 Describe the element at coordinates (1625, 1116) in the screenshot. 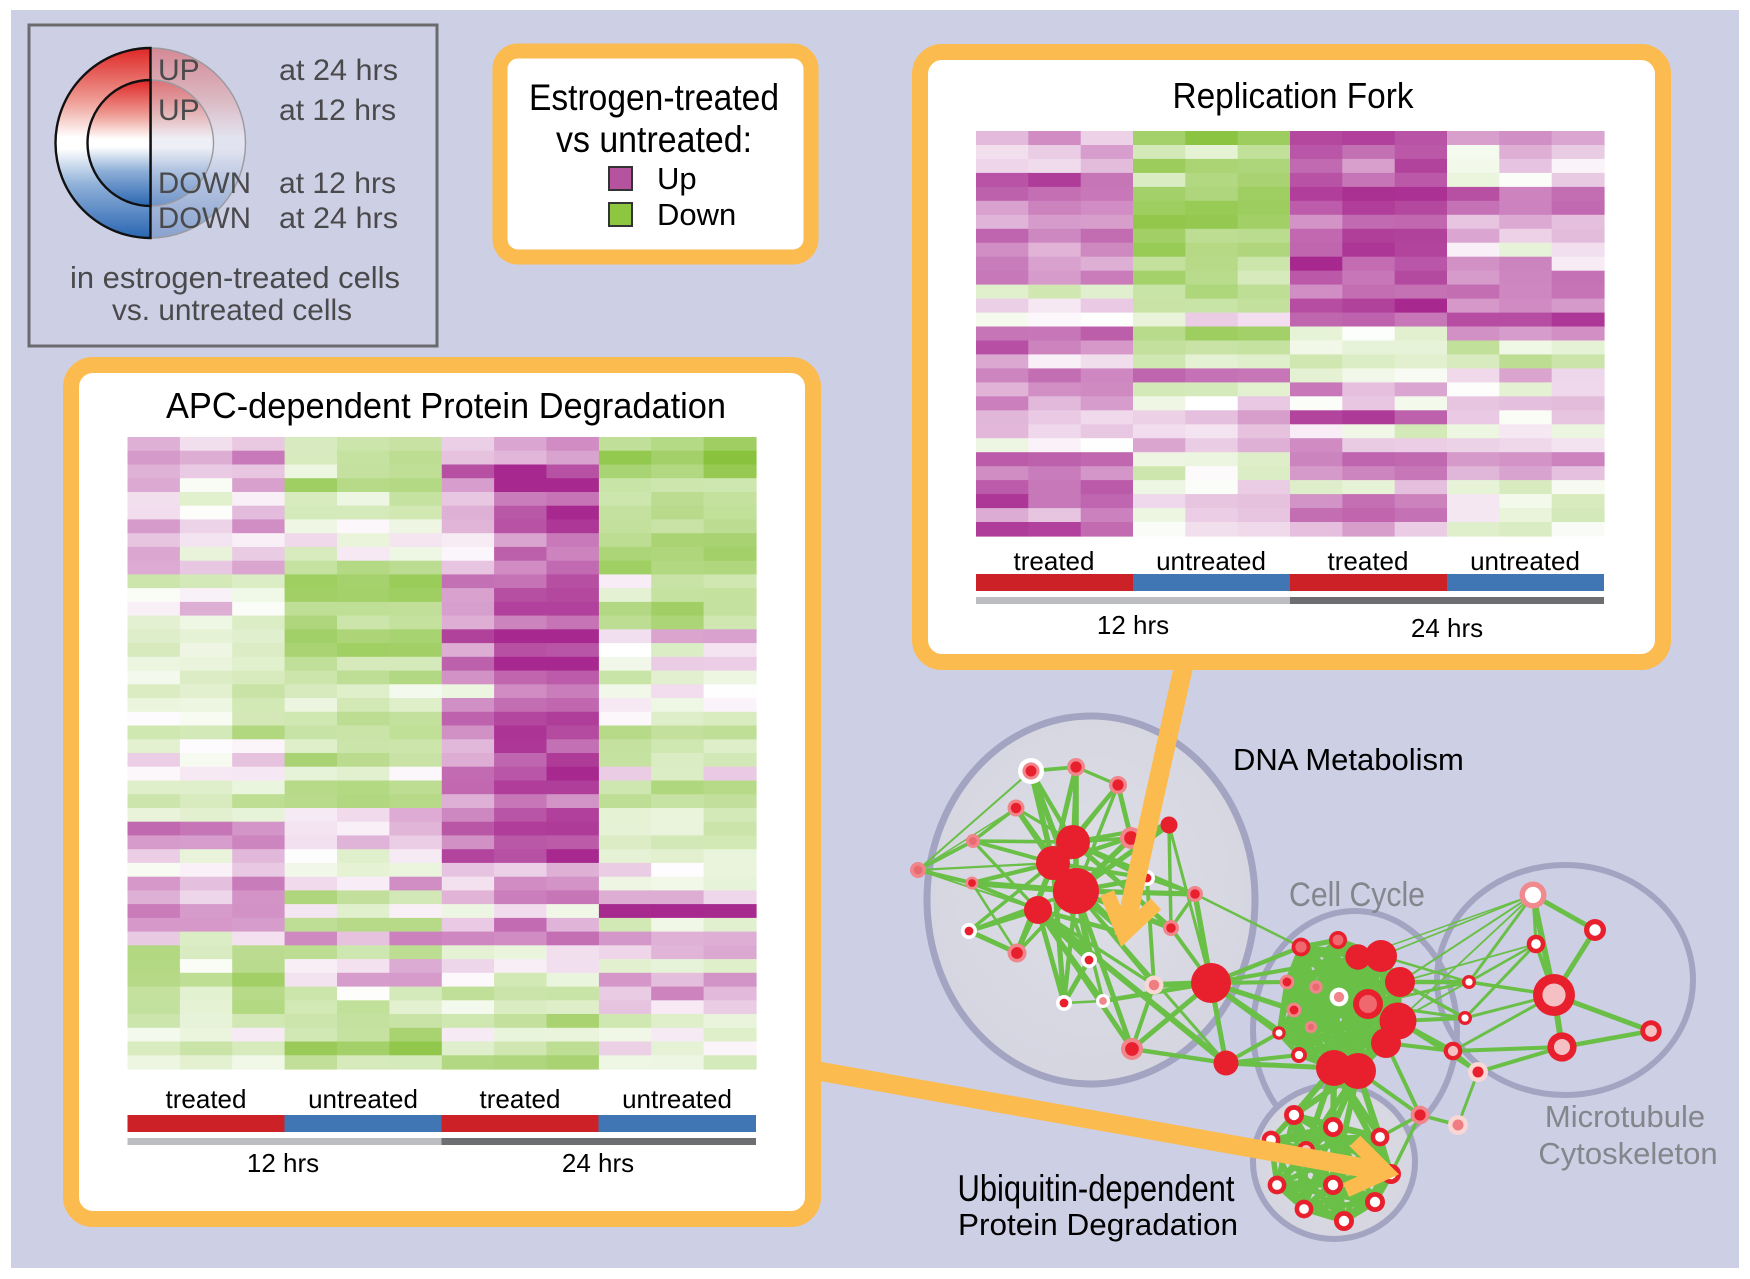

I see `svg-text: Microtubule` at that location.